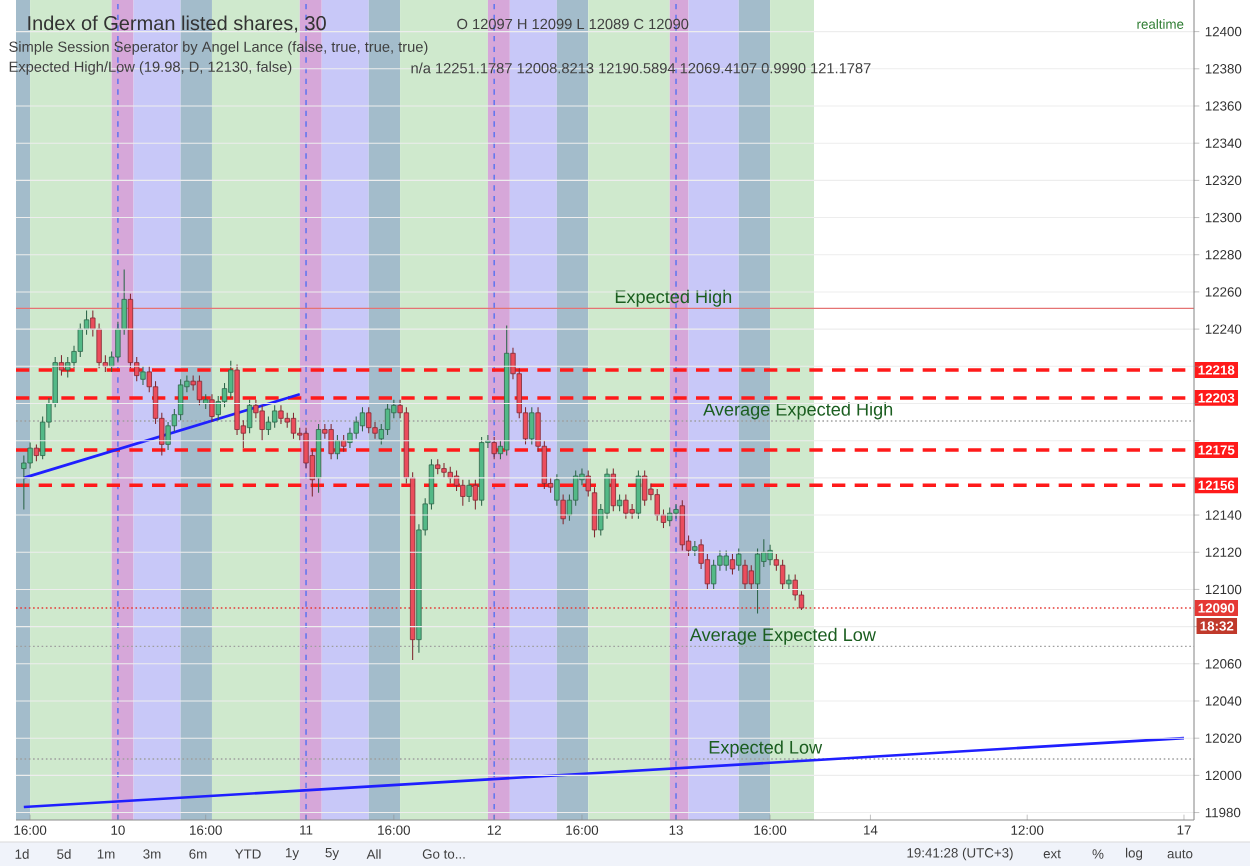 This screenshot has width=1250, height=866. Describe the element at coordinates (673, 298) in the screenshot. I see `annotation: Expected High` at that location.